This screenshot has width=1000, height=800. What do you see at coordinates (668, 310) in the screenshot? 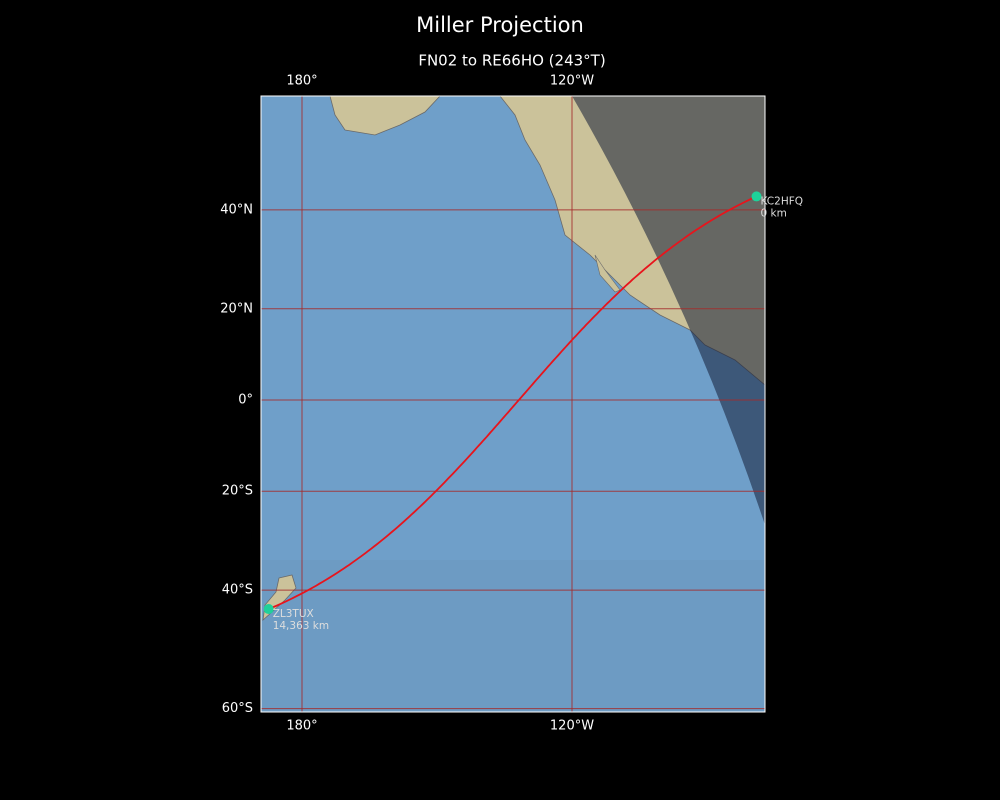
I see `night-shade` at bounding box center [668, 310].